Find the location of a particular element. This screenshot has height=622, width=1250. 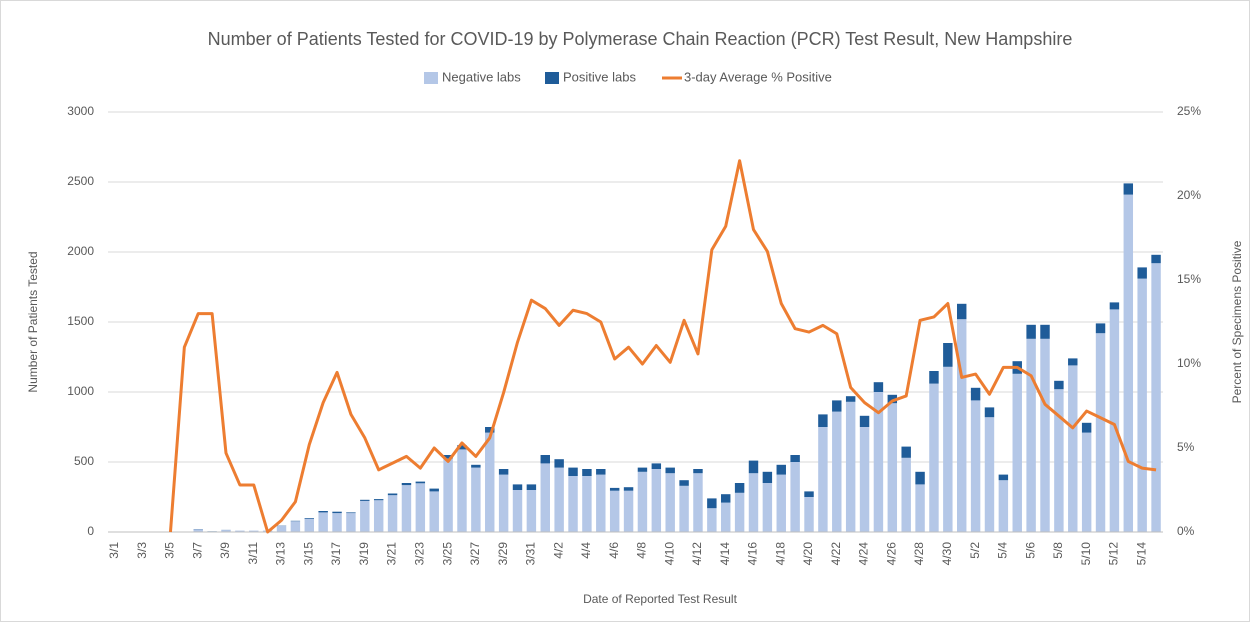

x-axis-title: Date of Reported Test Result is located at coordinates (660, 599).